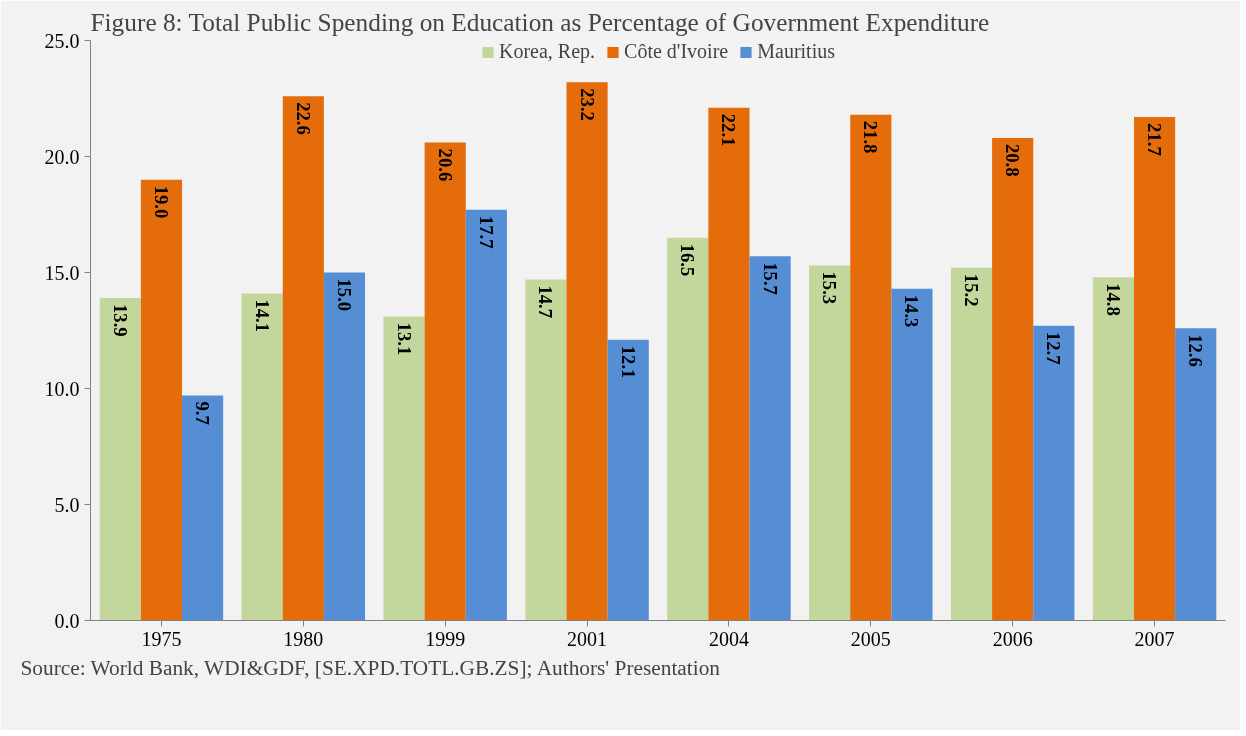 The image size is (1246, 736). What do you see at coordinates (120, 320) in the screenshot?
I see `data-label: 13.9` at bounding box center [120, 320].